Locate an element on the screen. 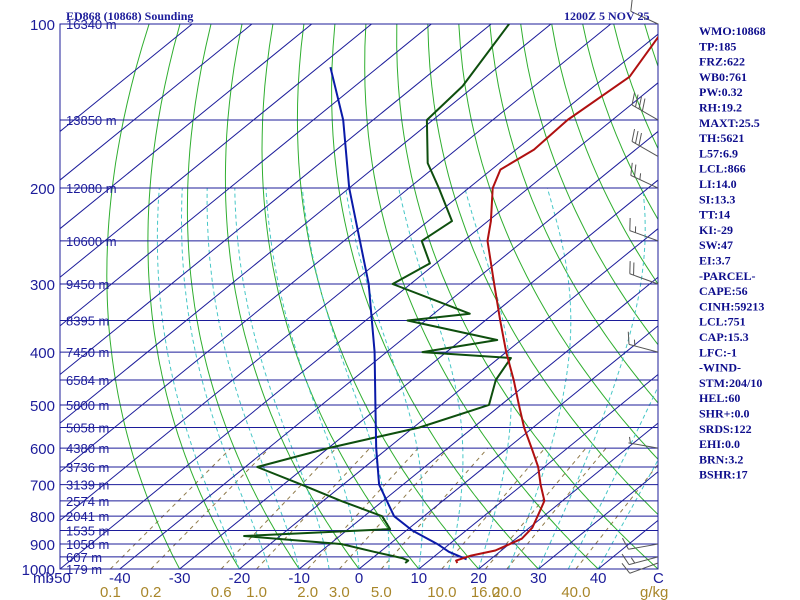  height-label: 16340 m is located at coordinates (91, 24).